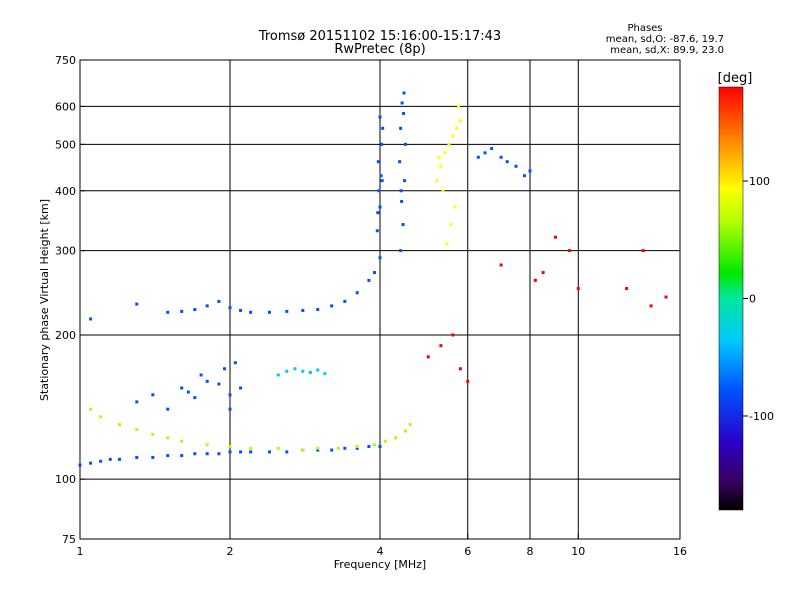 The height and width of the screenshot is (600, 800). What do you see at coordinates (379, 49) in the screenshot?
I see `chart-subtitle: RwPretec (8p)` at bounding box center [379, 49].